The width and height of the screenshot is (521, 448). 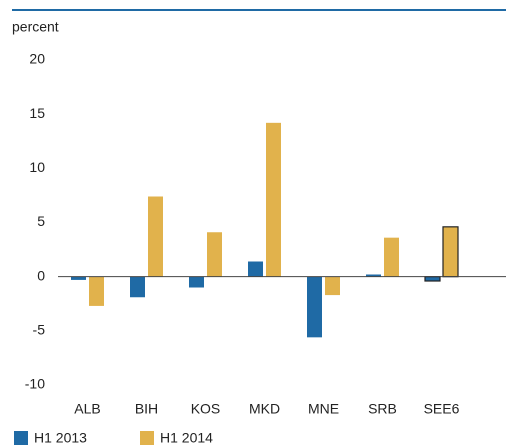 What do you see at coordinates (60, 438) in the screenshot?
I see `legend-label: H1 2013` at bounding box center [60, 438].